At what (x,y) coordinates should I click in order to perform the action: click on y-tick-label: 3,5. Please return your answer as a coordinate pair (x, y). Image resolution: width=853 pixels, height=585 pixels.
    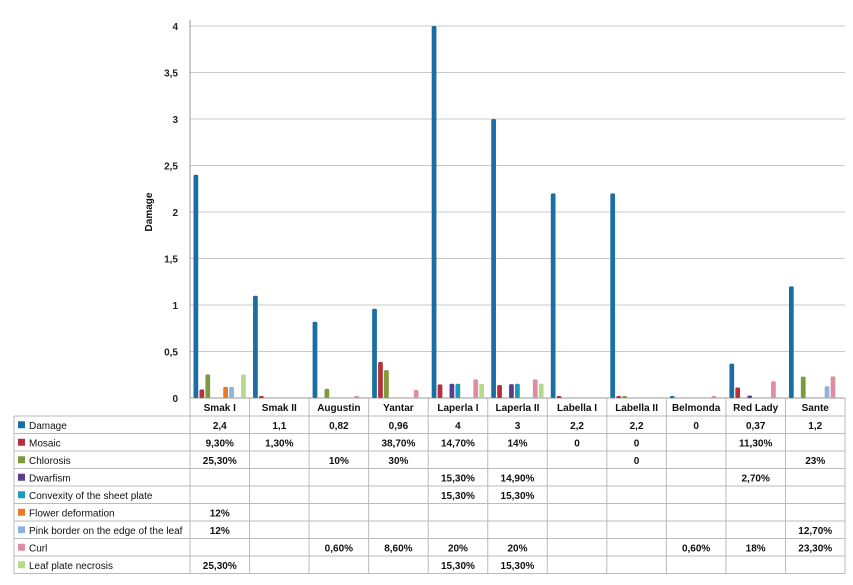
    Looking at the image, I should click on (171, 74).